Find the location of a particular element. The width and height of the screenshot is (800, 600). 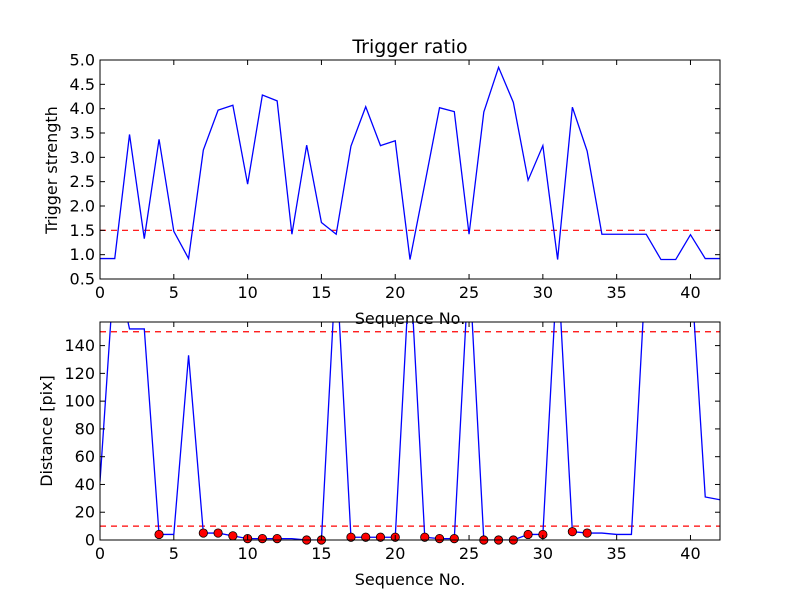

y-tick-label: 140 is located at coordinates (79, 345).